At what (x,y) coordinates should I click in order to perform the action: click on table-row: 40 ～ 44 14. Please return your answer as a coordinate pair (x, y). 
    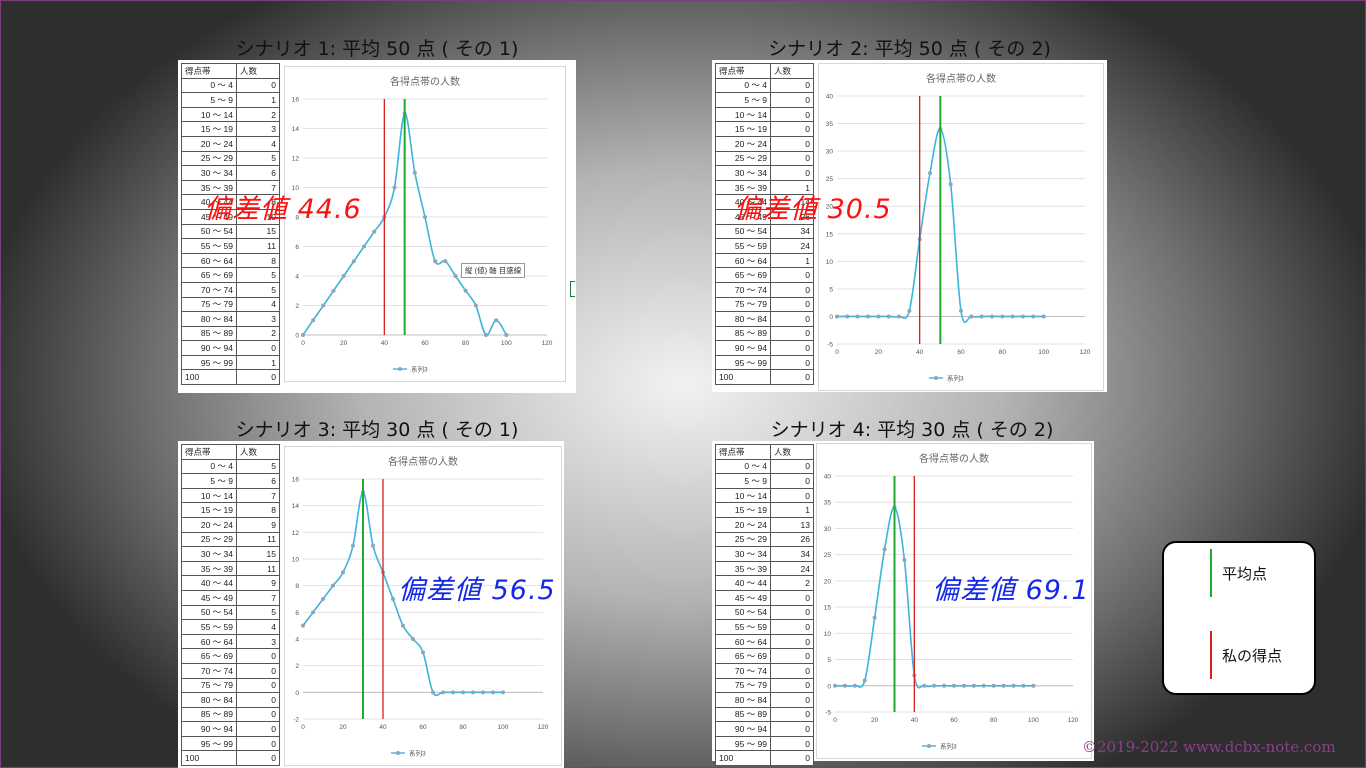
    Looking at the image, I should click on (764, 202).